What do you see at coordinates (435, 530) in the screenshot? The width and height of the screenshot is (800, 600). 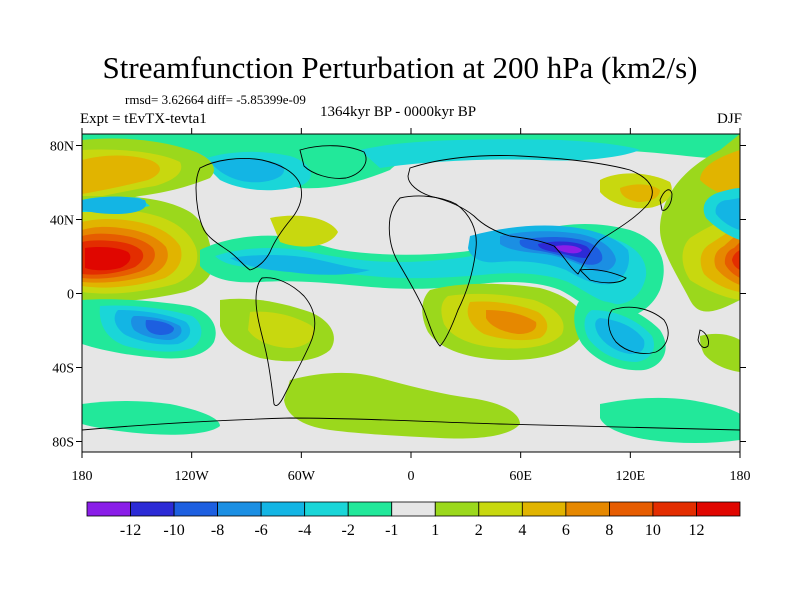 I see `colorbar-label: 1` at bounding box center [435, 530].